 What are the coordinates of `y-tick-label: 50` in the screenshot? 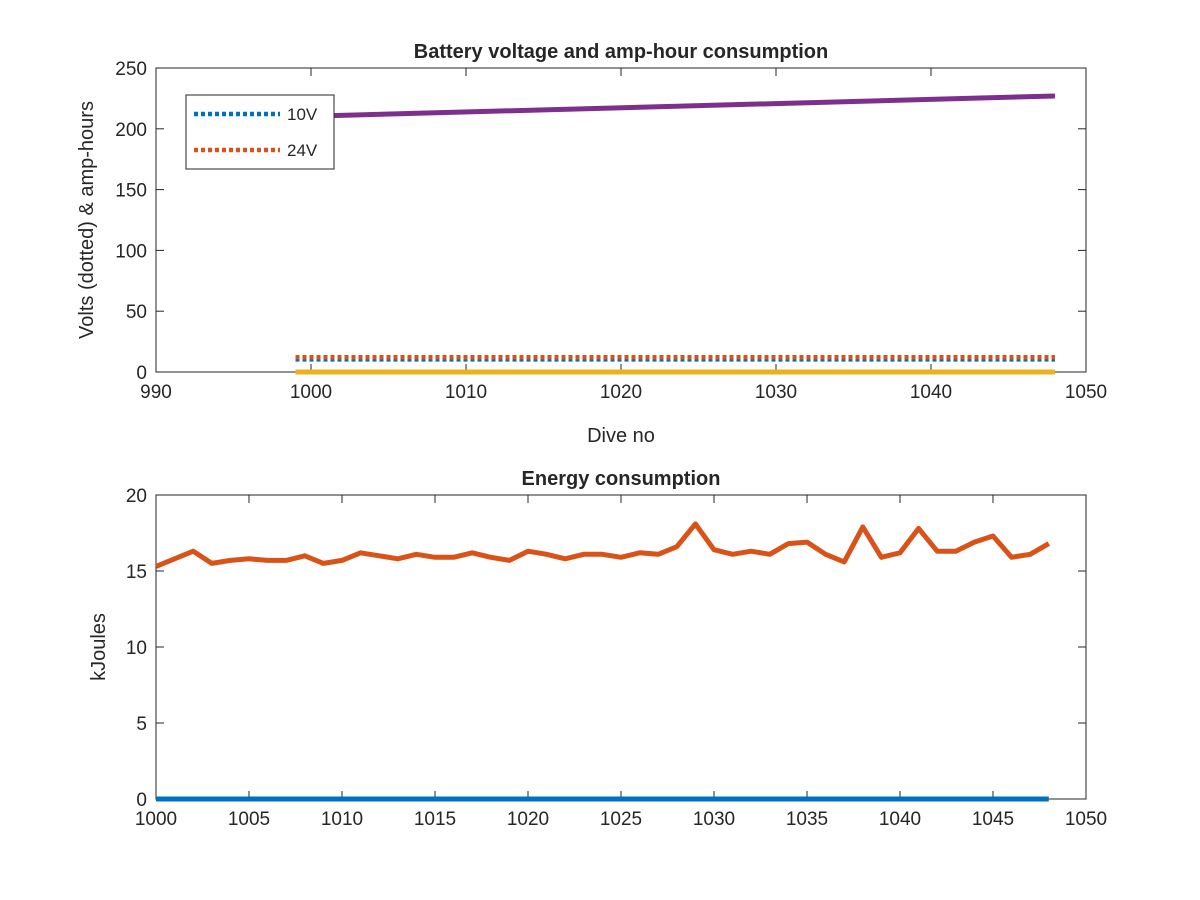 It's located at (136, 312).